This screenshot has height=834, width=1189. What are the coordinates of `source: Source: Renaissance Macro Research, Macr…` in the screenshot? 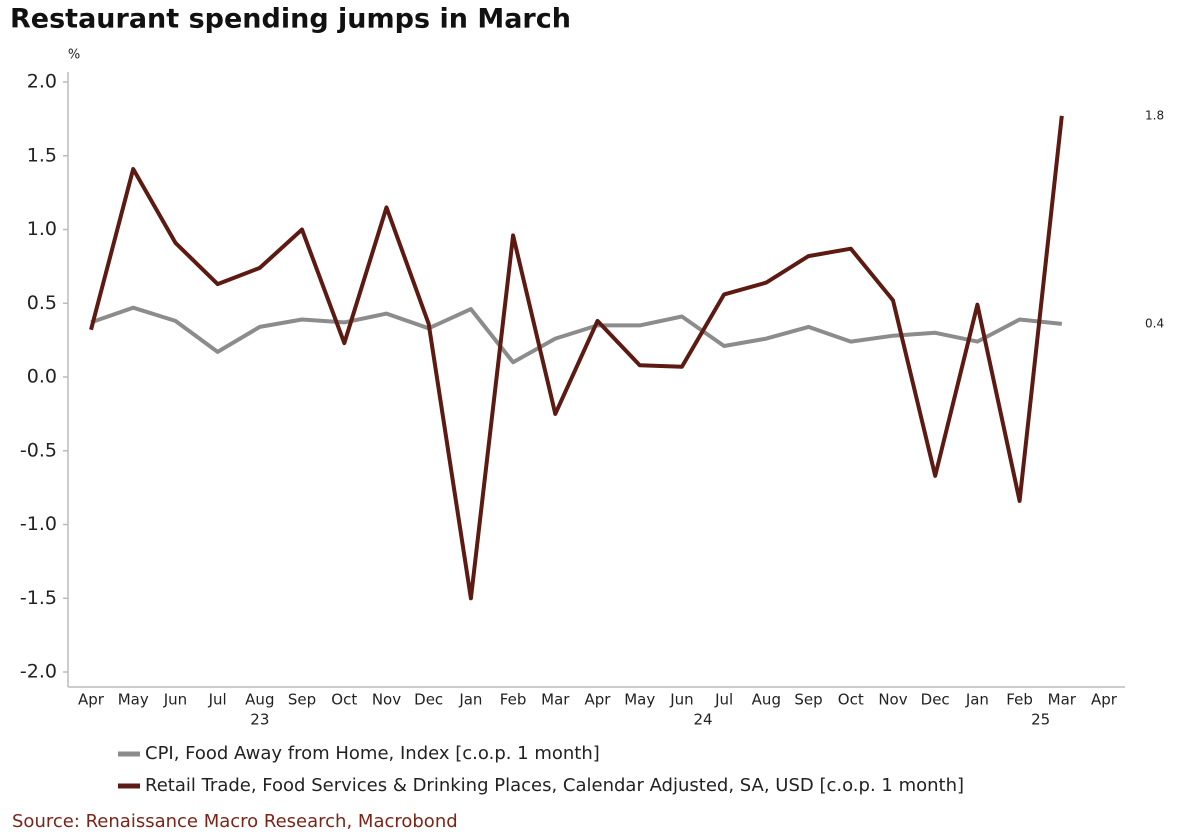 It's located at (235, 821).